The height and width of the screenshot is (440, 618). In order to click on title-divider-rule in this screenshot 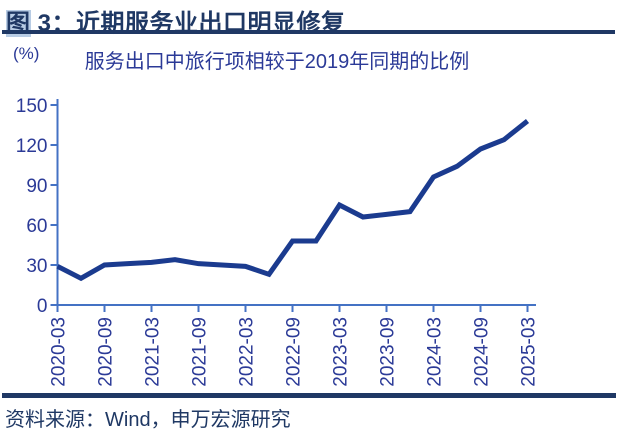, I will do `click(308, 32)`.